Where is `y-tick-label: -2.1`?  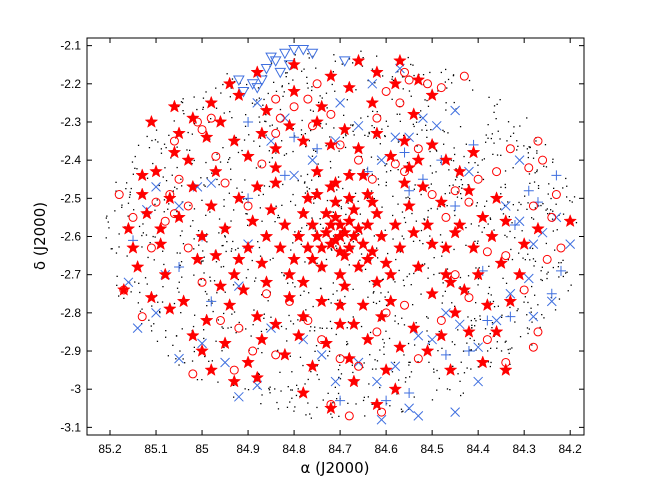 y-tick-label: -2.1 is located at coordinates (70, 46).